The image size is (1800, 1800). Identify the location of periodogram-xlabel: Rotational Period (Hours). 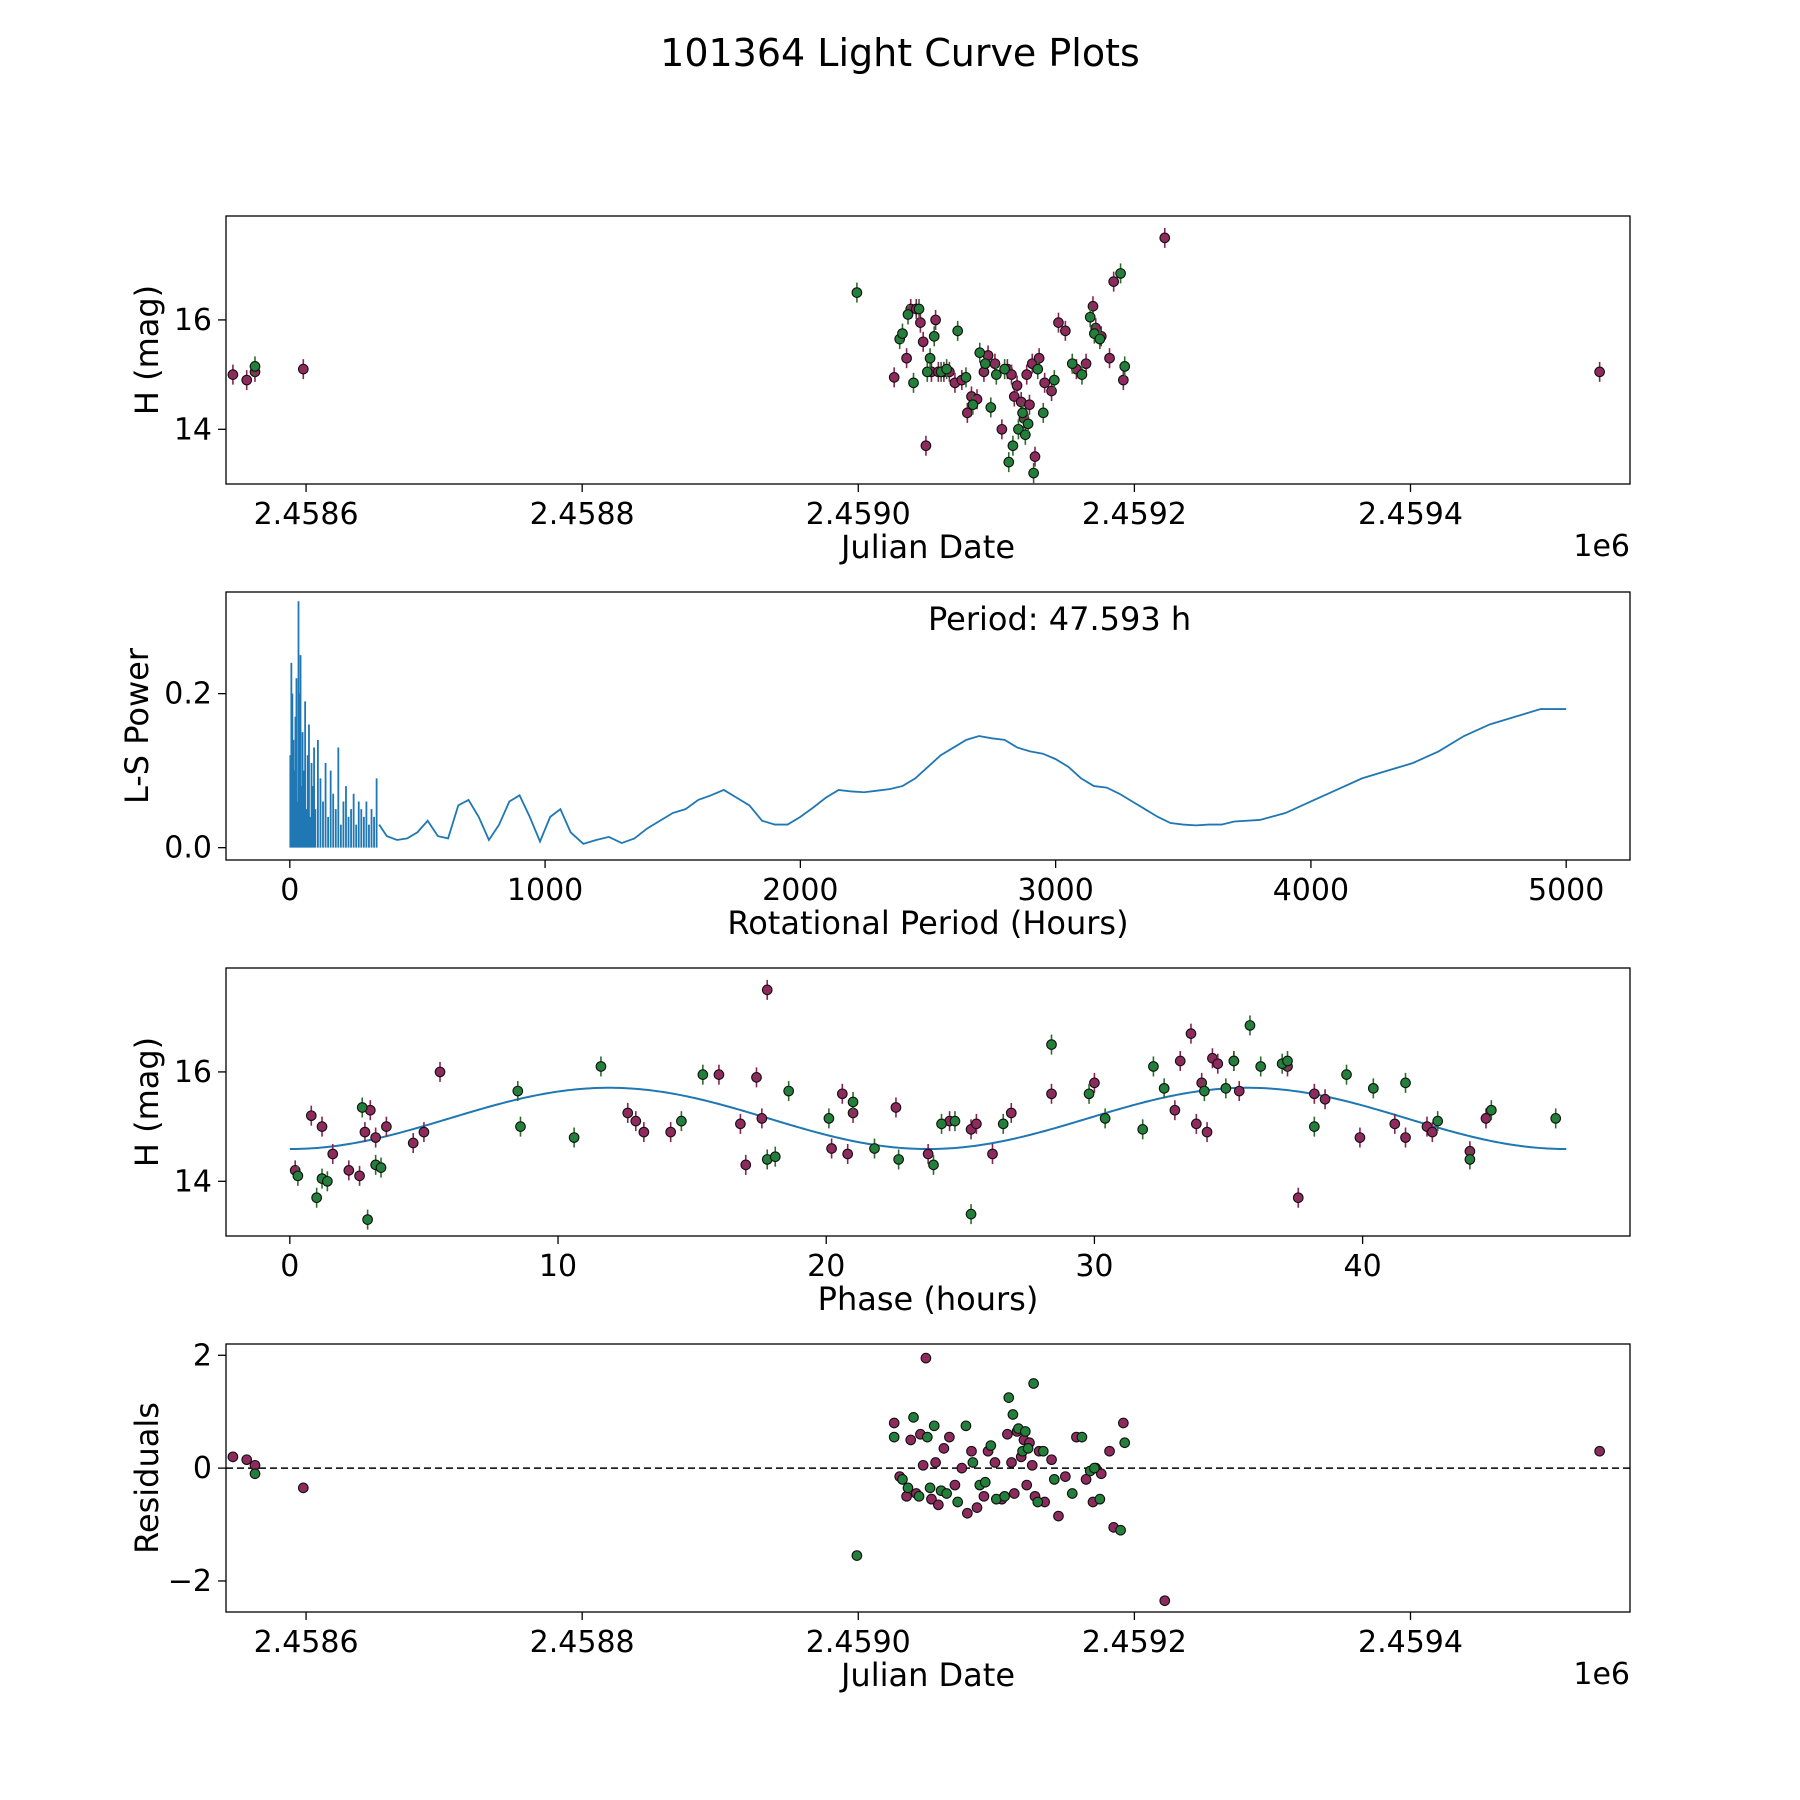
(927, 923).